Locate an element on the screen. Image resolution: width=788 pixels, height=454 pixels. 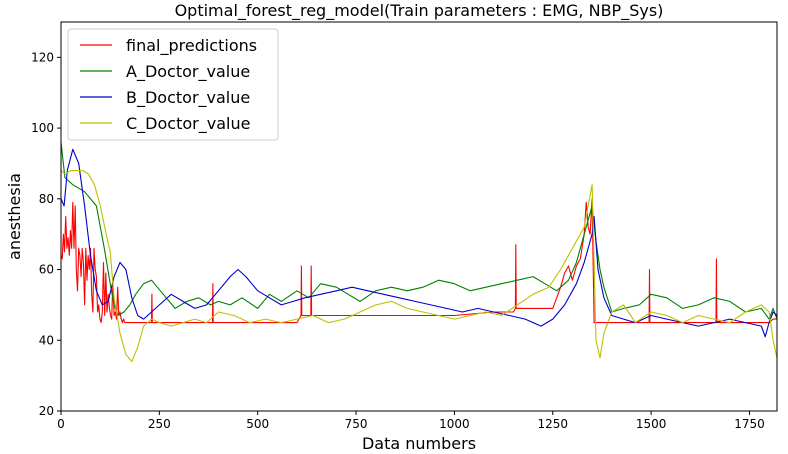
x-axis-label: Data numbers is located at coordinates (419, 443).